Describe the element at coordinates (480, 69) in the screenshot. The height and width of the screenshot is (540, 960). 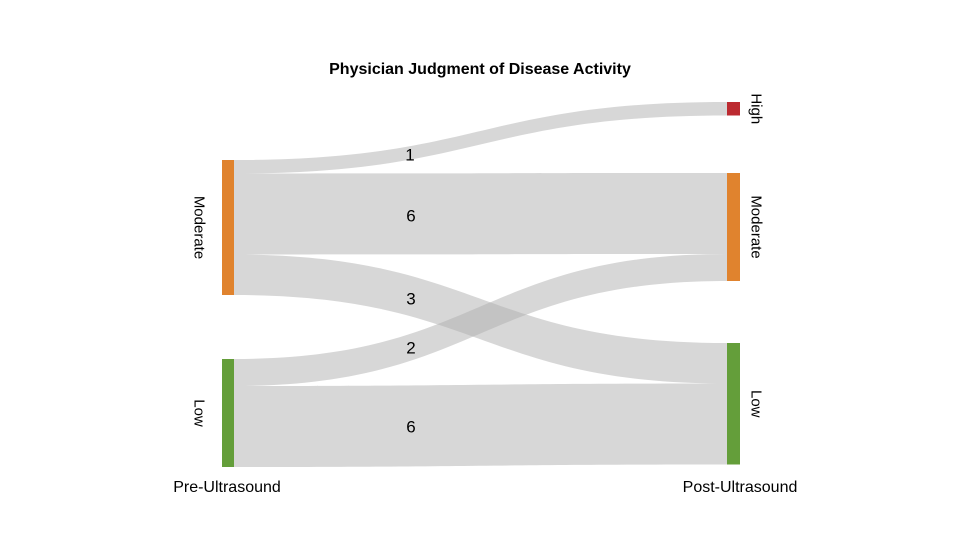
I see `chart-title: Physician Judgment of Disease Activity` at that location.